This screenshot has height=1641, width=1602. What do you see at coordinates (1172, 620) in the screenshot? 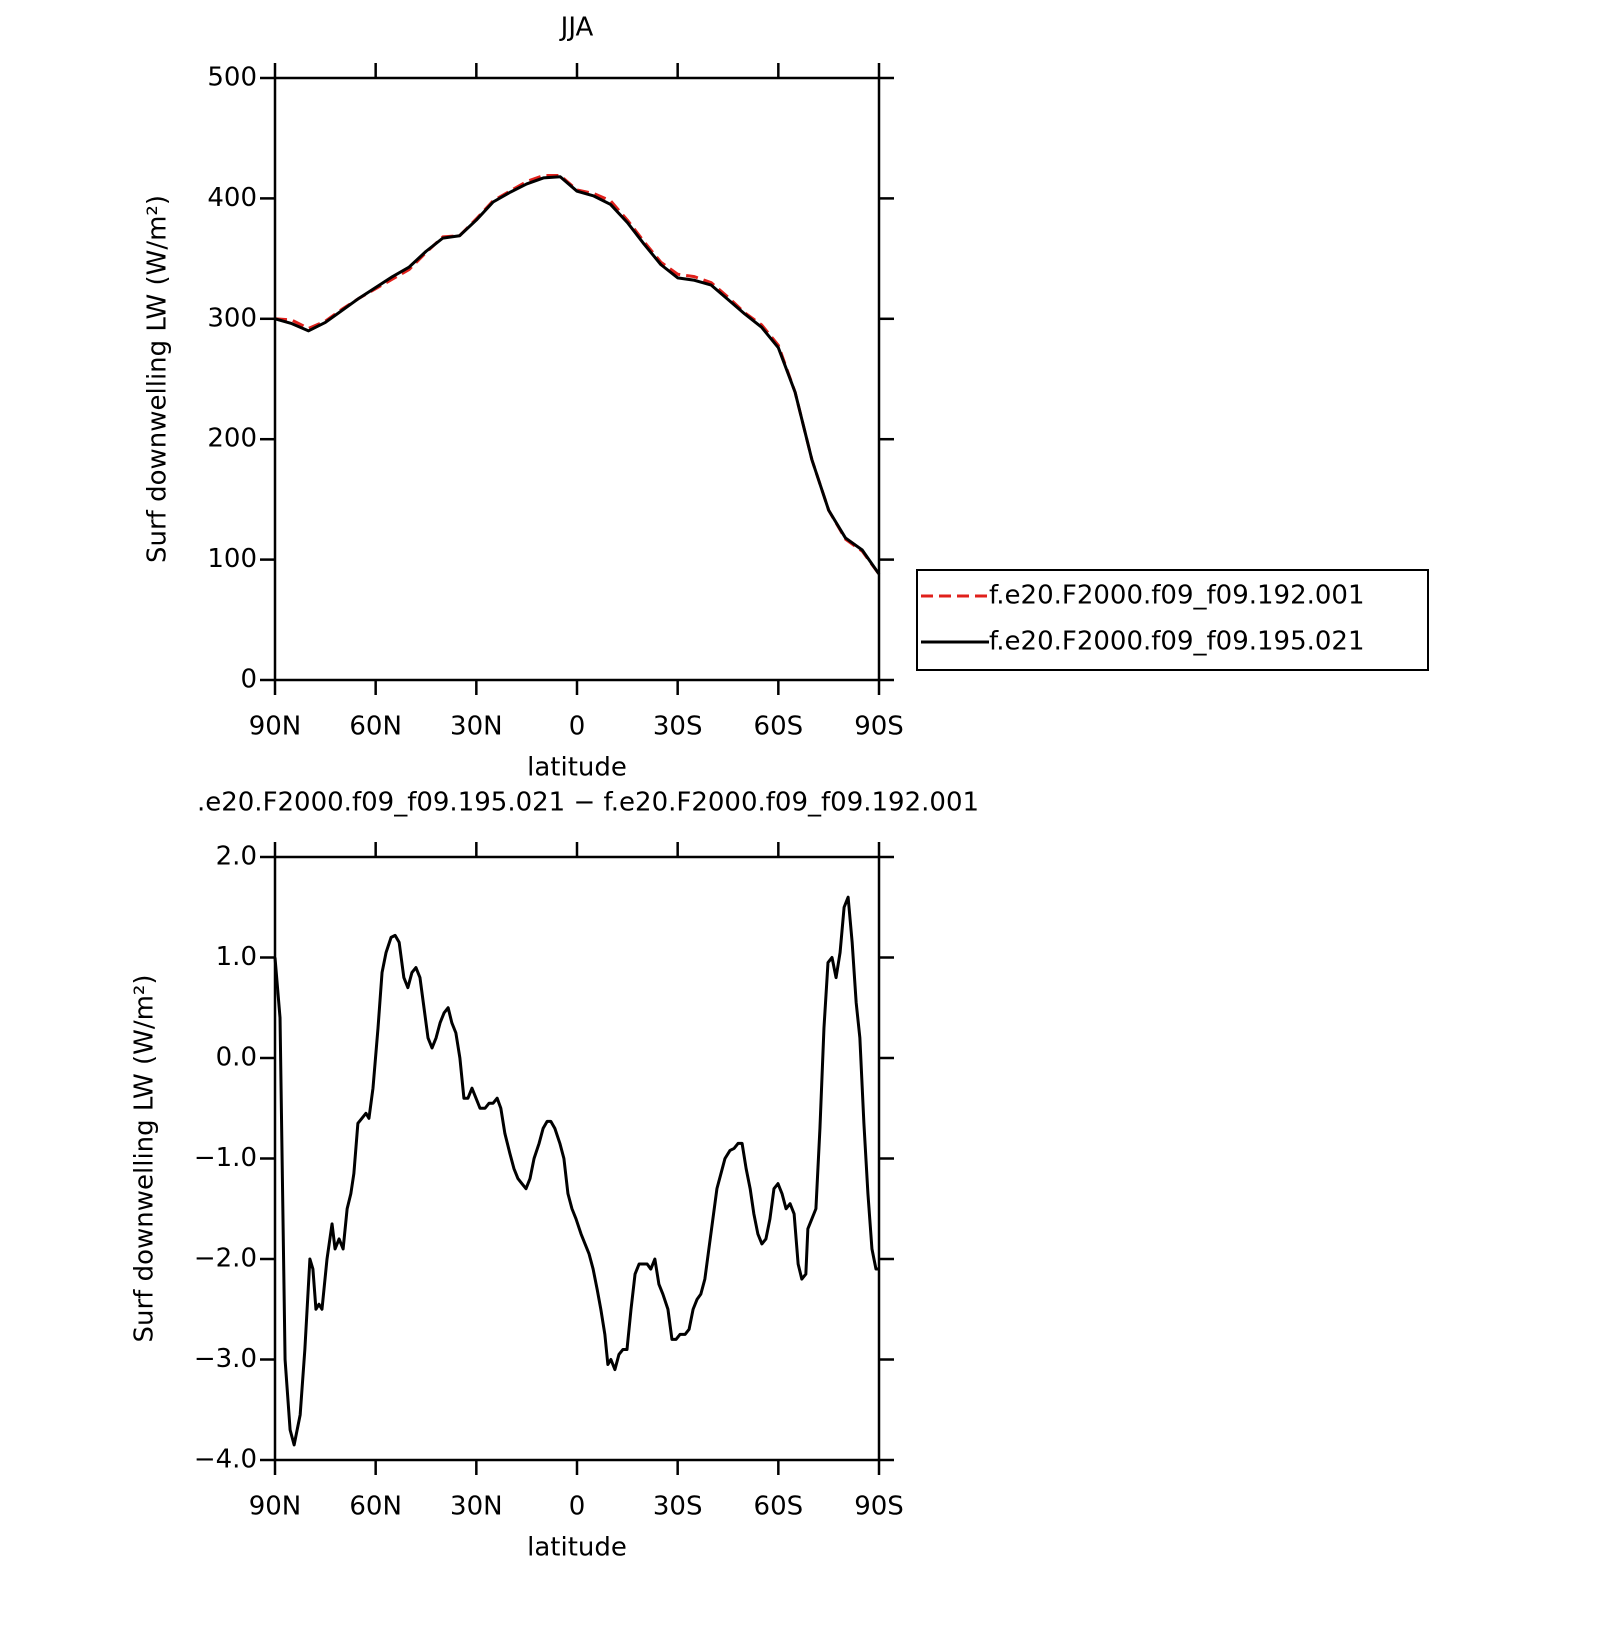
I see `legend-box` at bounding box center [1172, 620].